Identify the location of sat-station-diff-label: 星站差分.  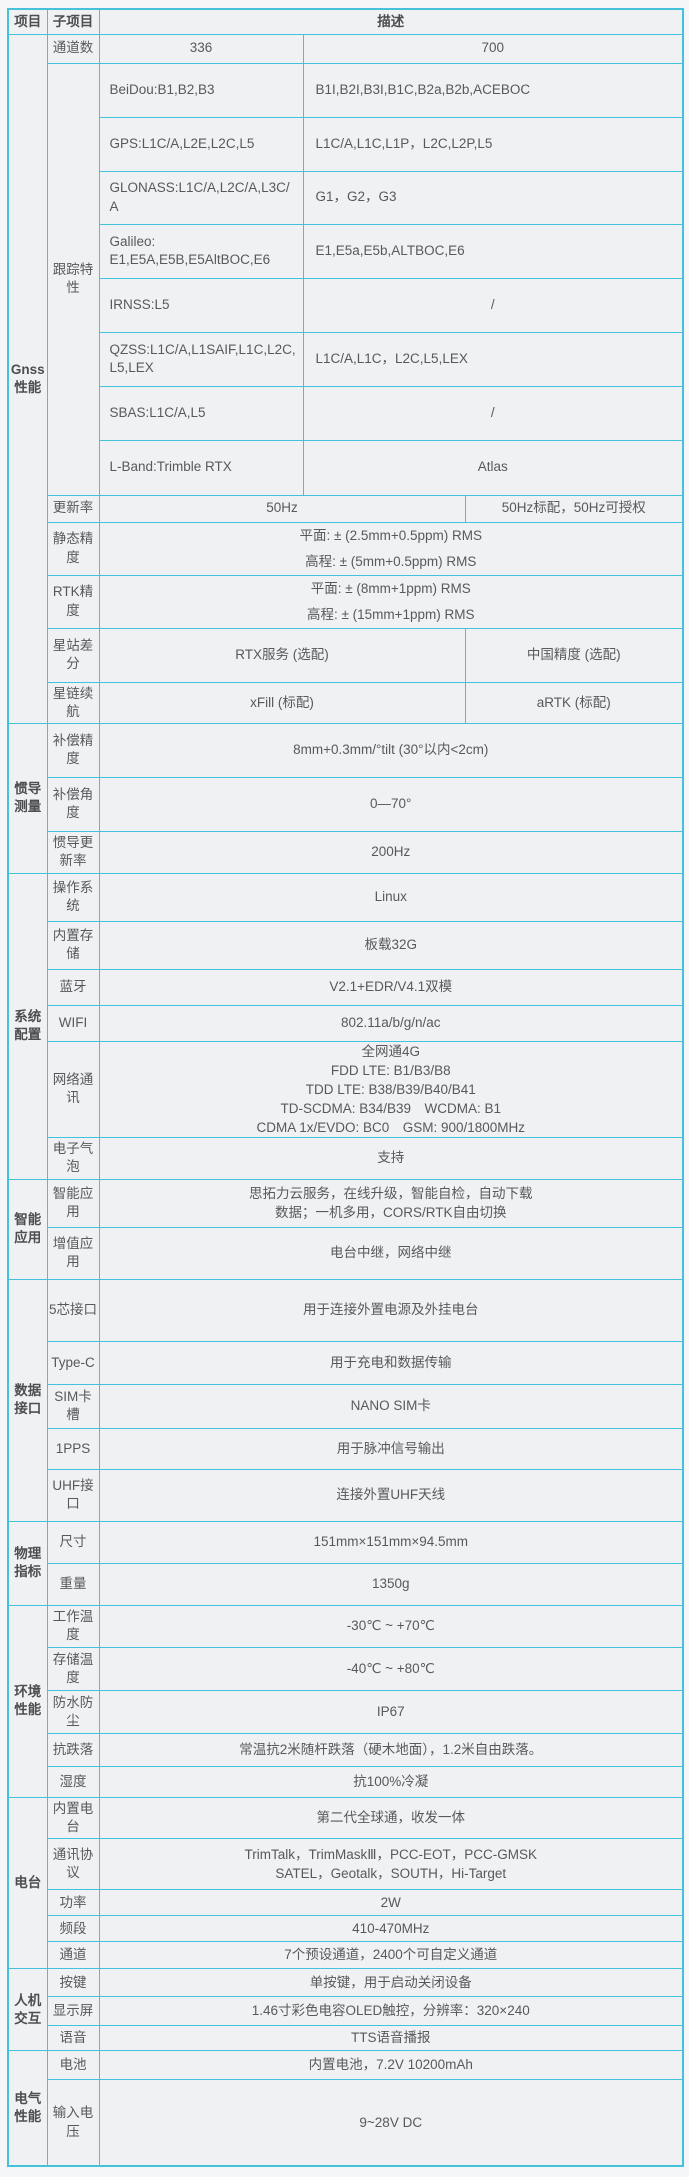
(73, 655).